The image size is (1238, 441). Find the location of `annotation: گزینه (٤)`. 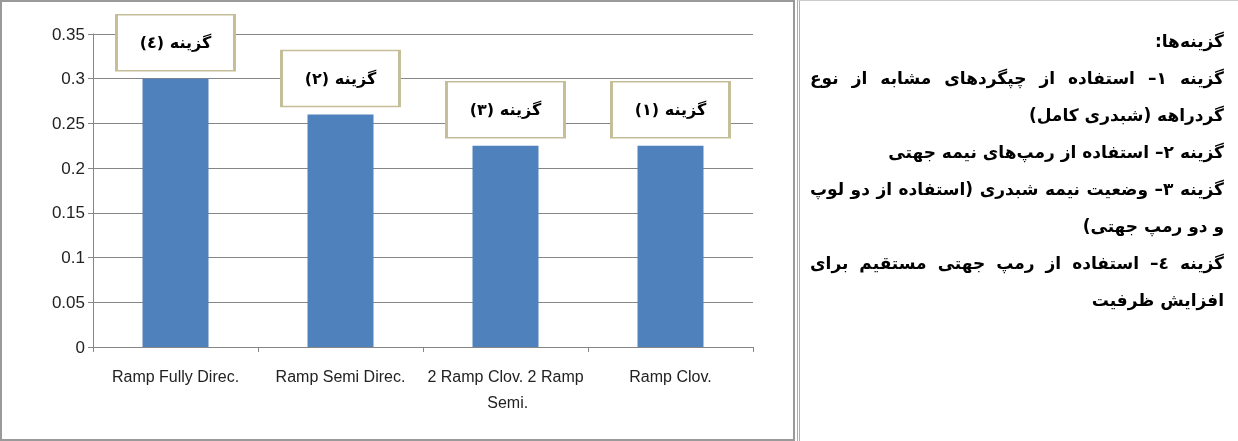

annotation: گزینه (٤) is located at coordinates (175, 43).